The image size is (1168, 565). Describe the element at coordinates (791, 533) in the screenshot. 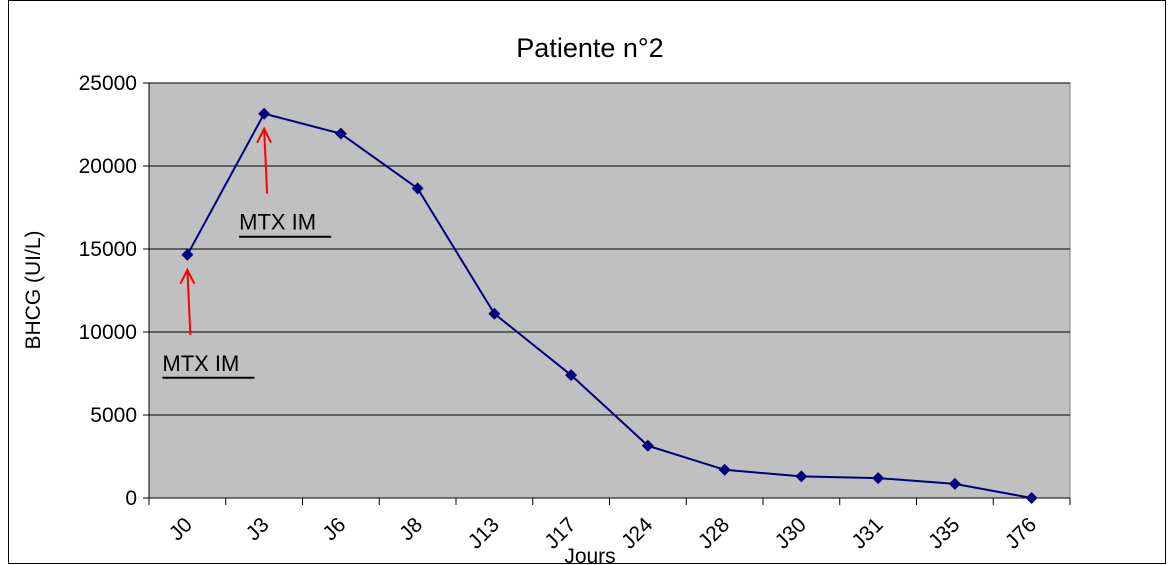

I see `x-tick-label: J30` at that location.